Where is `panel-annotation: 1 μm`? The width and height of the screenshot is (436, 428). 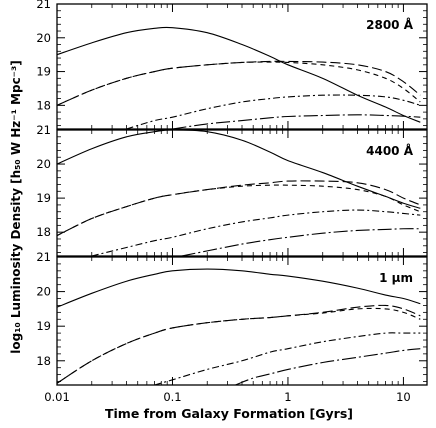 panel-annotation: 1 μm is located at coordinates (396, 278).